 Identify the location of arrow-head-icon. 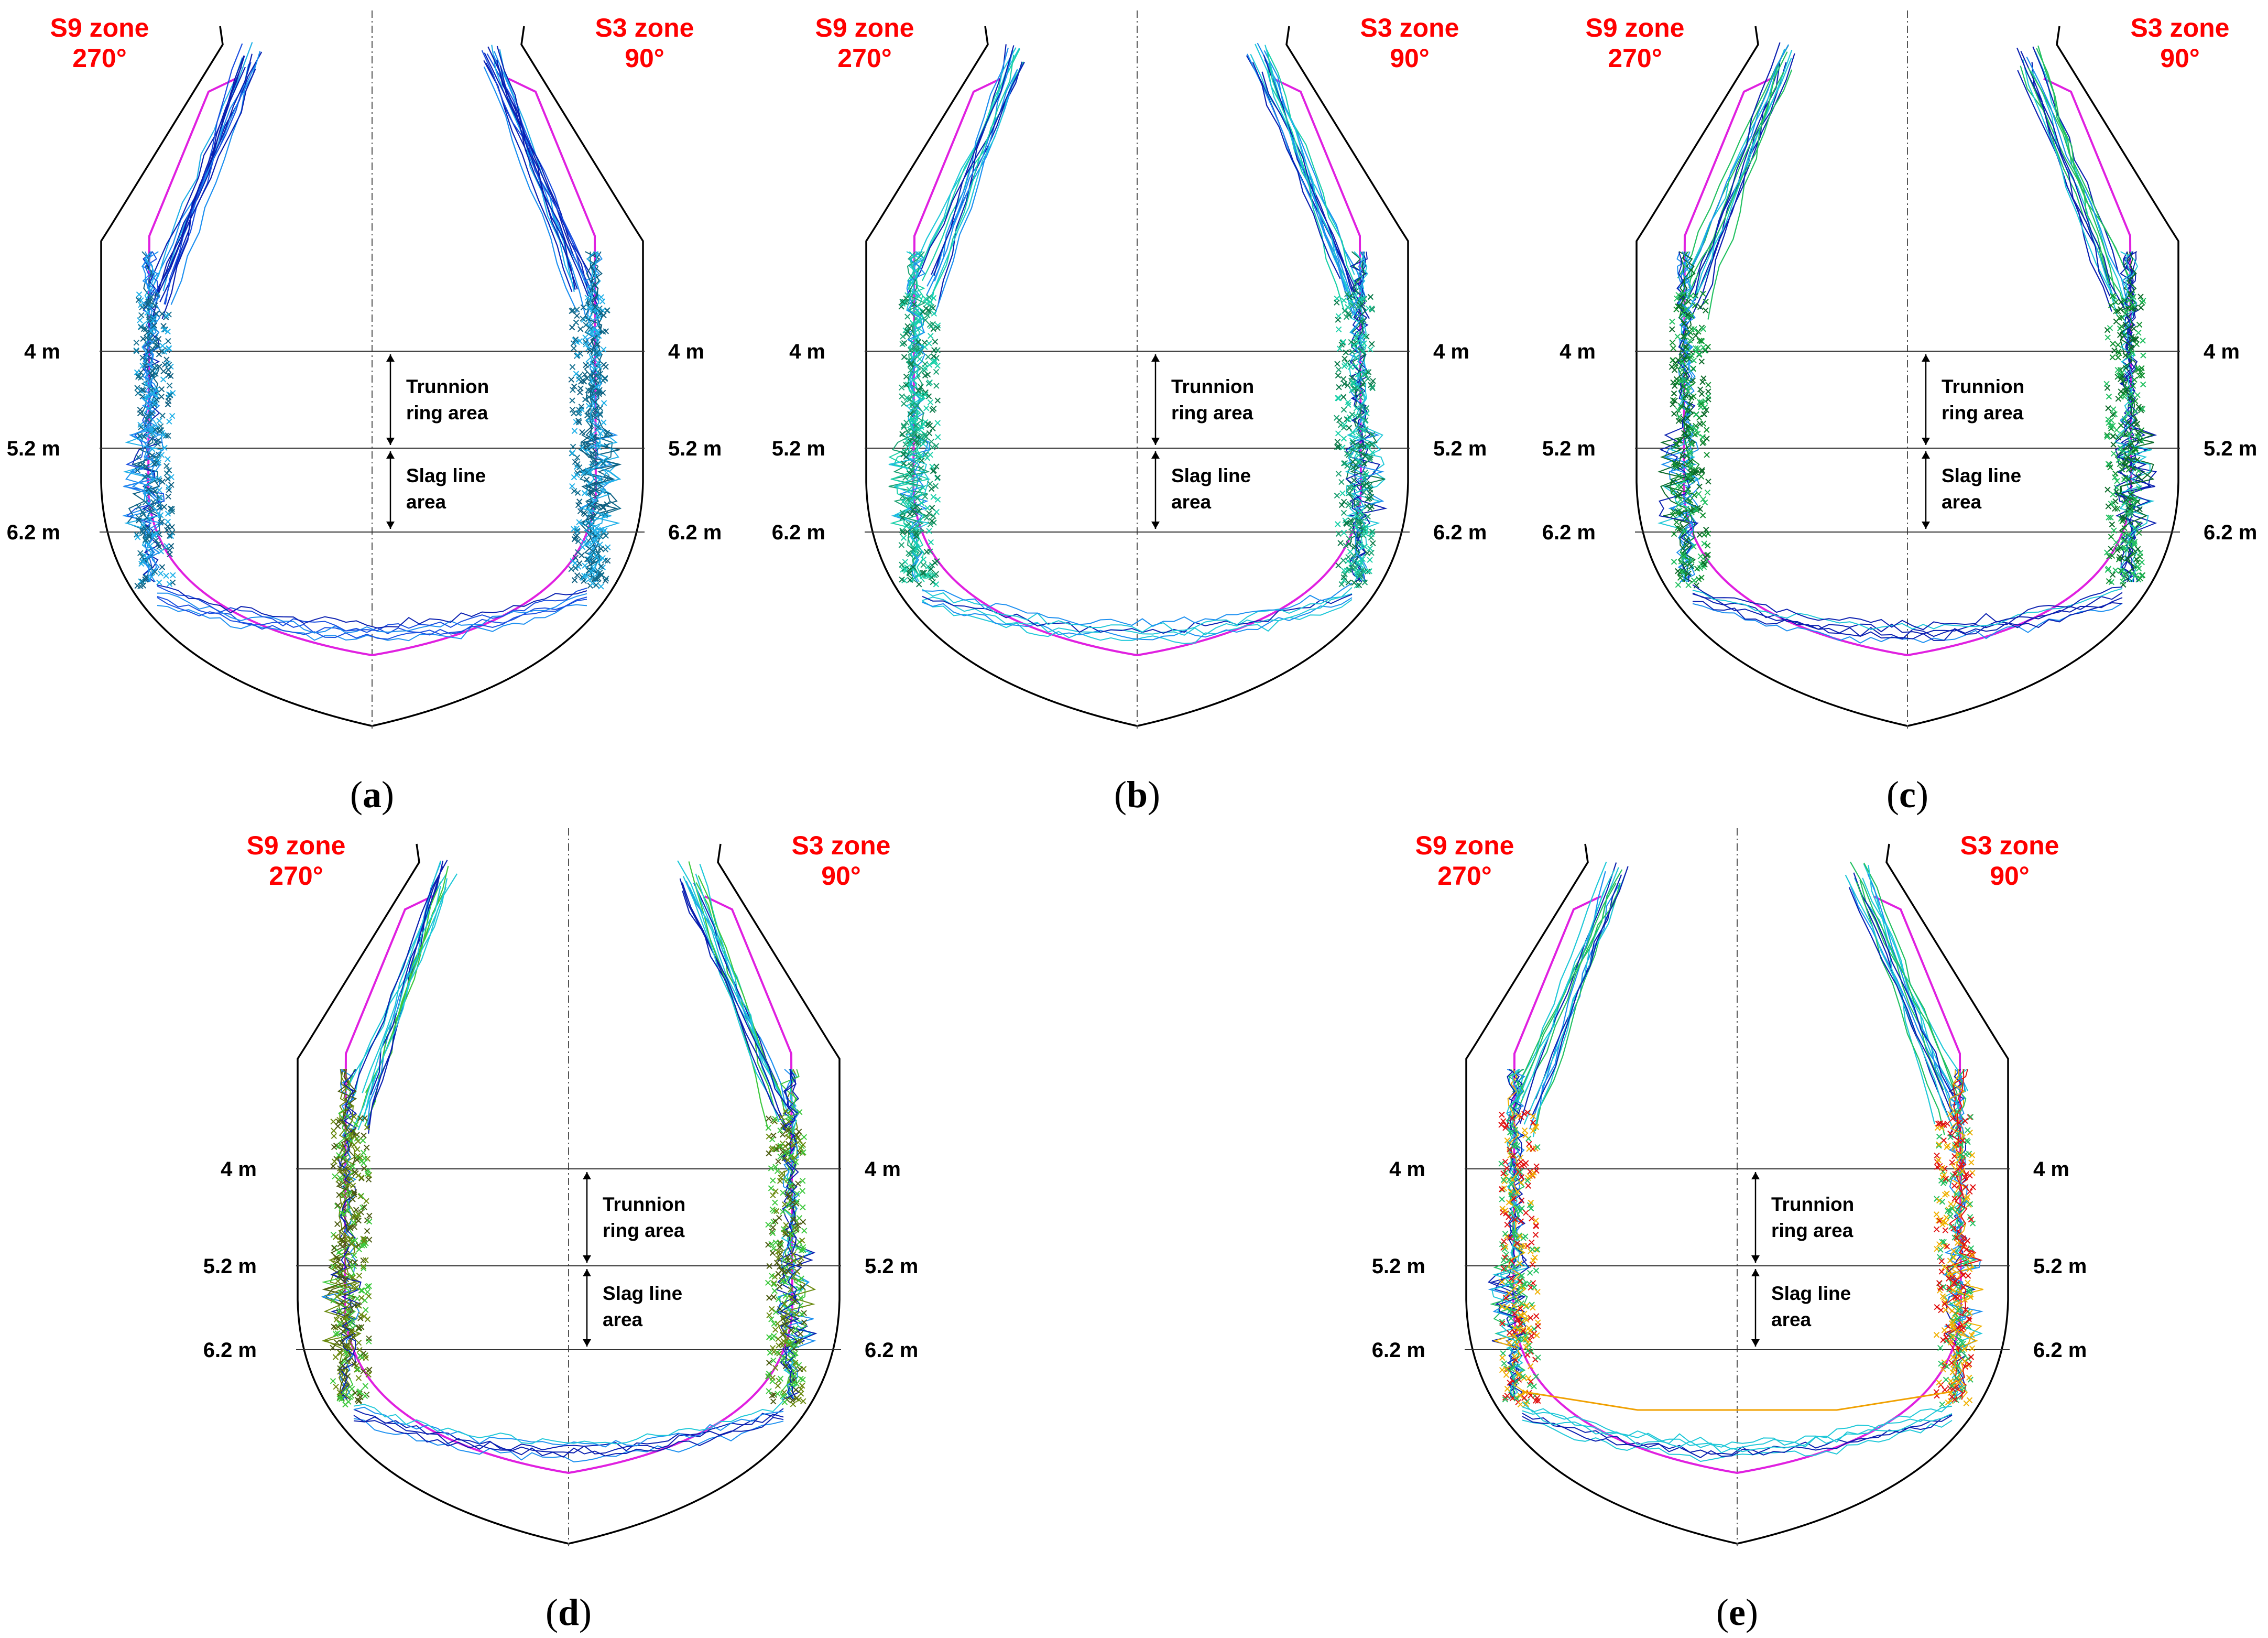
(587, 1175).